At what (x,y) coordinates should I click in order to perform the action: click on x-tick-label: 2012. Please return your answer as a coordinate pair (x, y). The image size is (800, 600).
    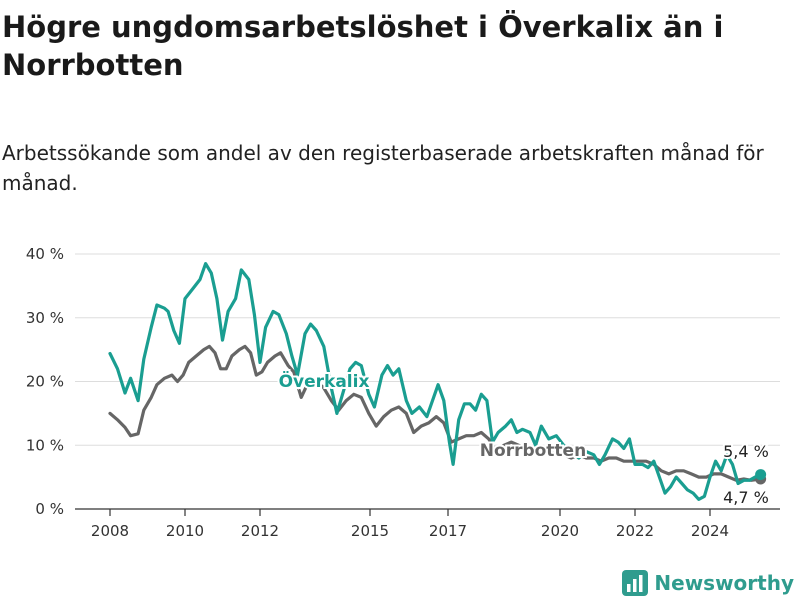
    Looking at the image, I should click on (260, 531).